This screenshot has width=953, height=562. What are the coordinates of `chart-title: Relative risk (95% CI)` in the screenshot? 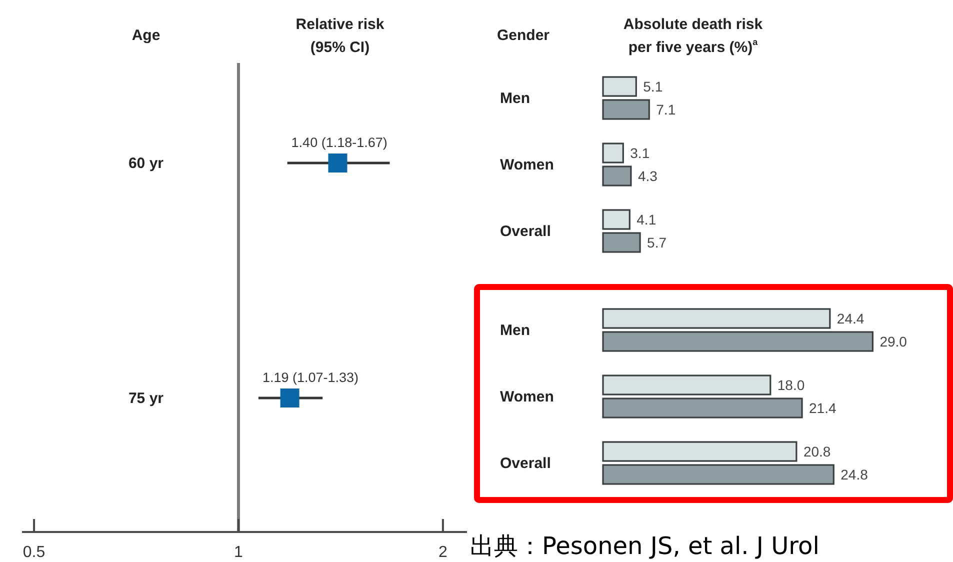 It's located at (340, 36).